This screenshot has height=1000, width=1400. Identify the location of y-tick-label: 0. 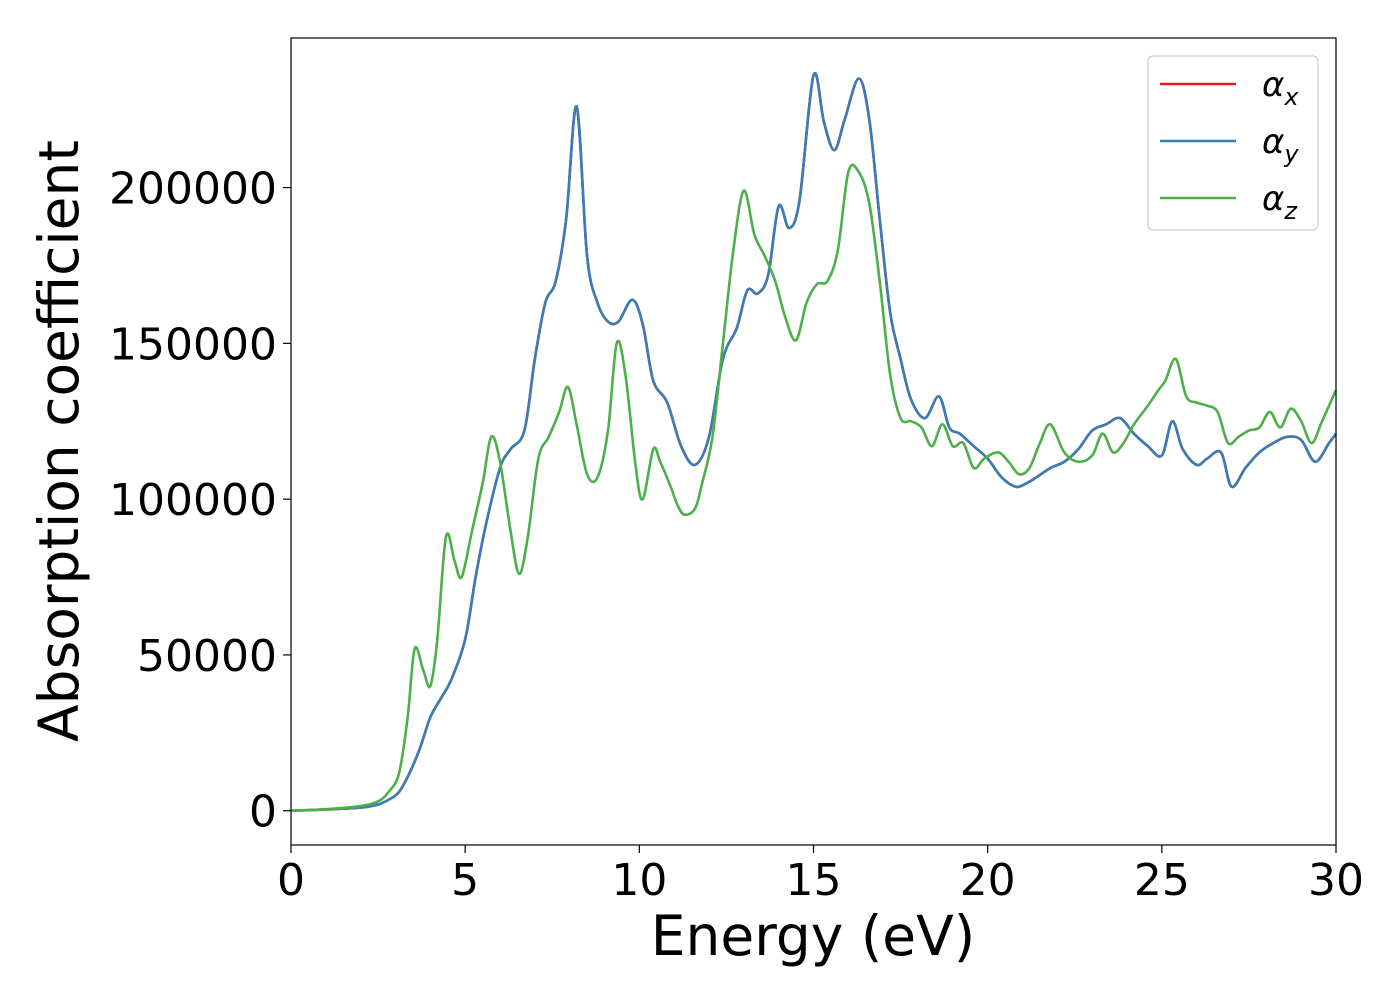
(263, 812).